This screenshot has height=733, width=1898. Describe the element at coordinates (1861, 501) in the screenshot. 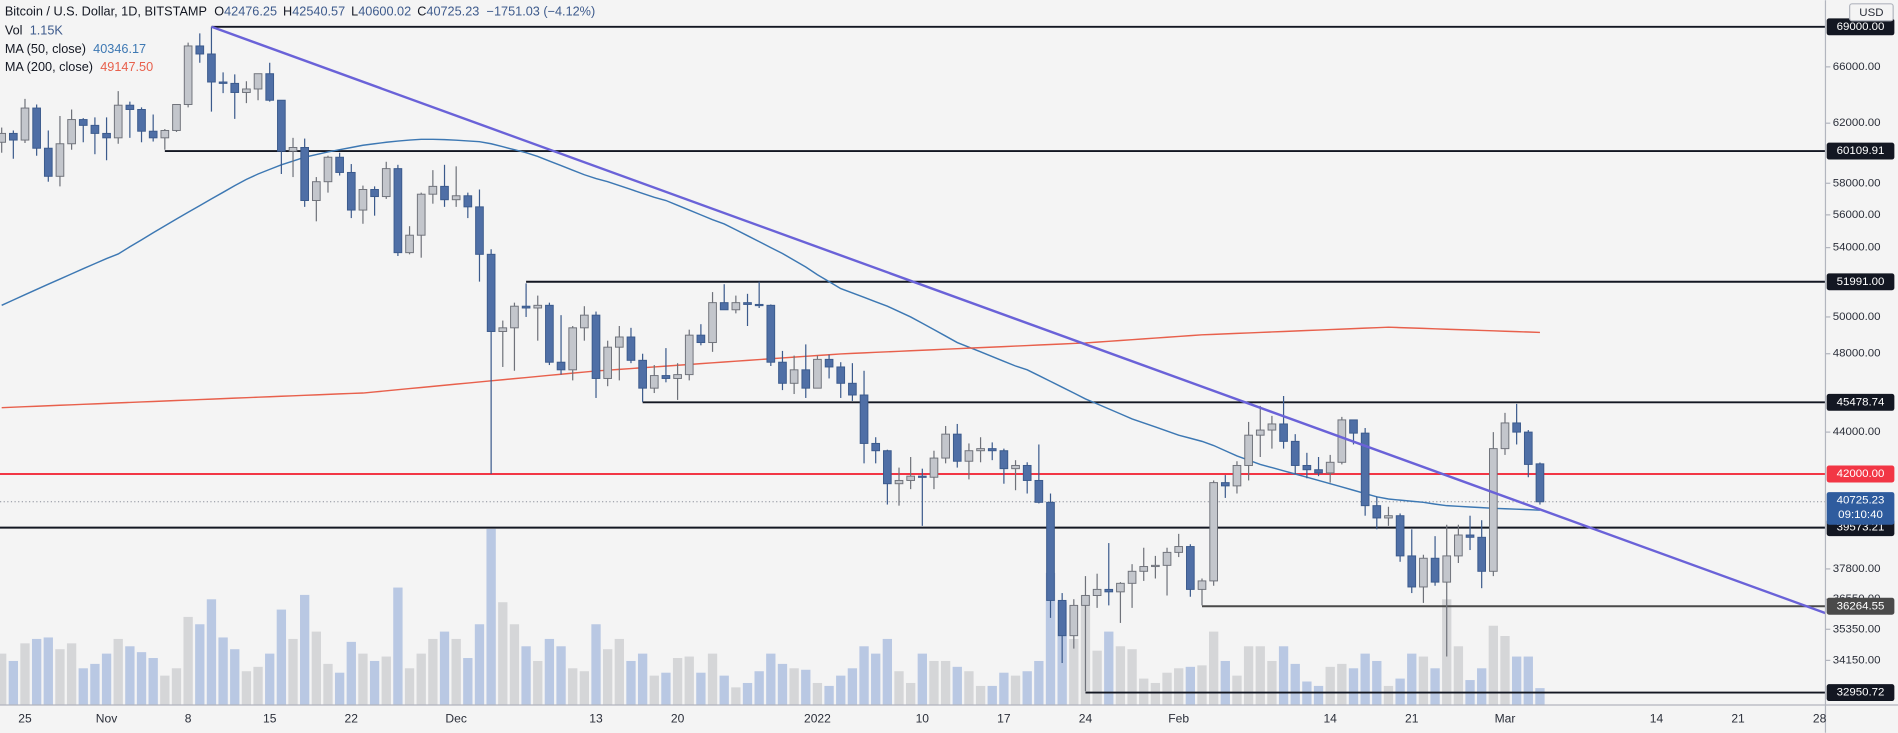

I see `last-price-label: 40725.23` at that location.